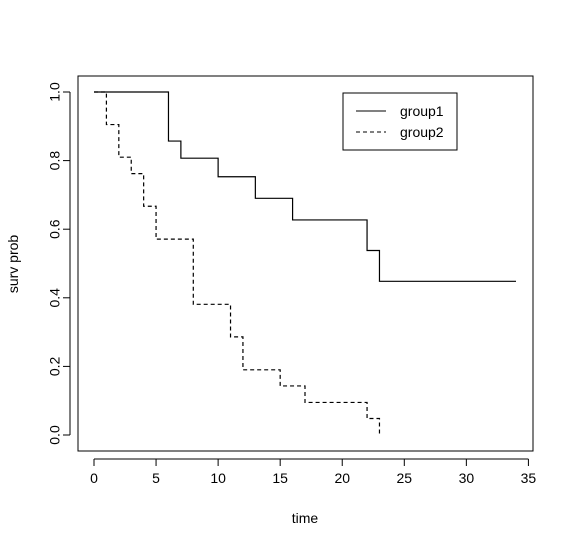 The height and width of the screenshot is (552, 573). I want to click on y-tick-label: 0.8, so click(55, 161).